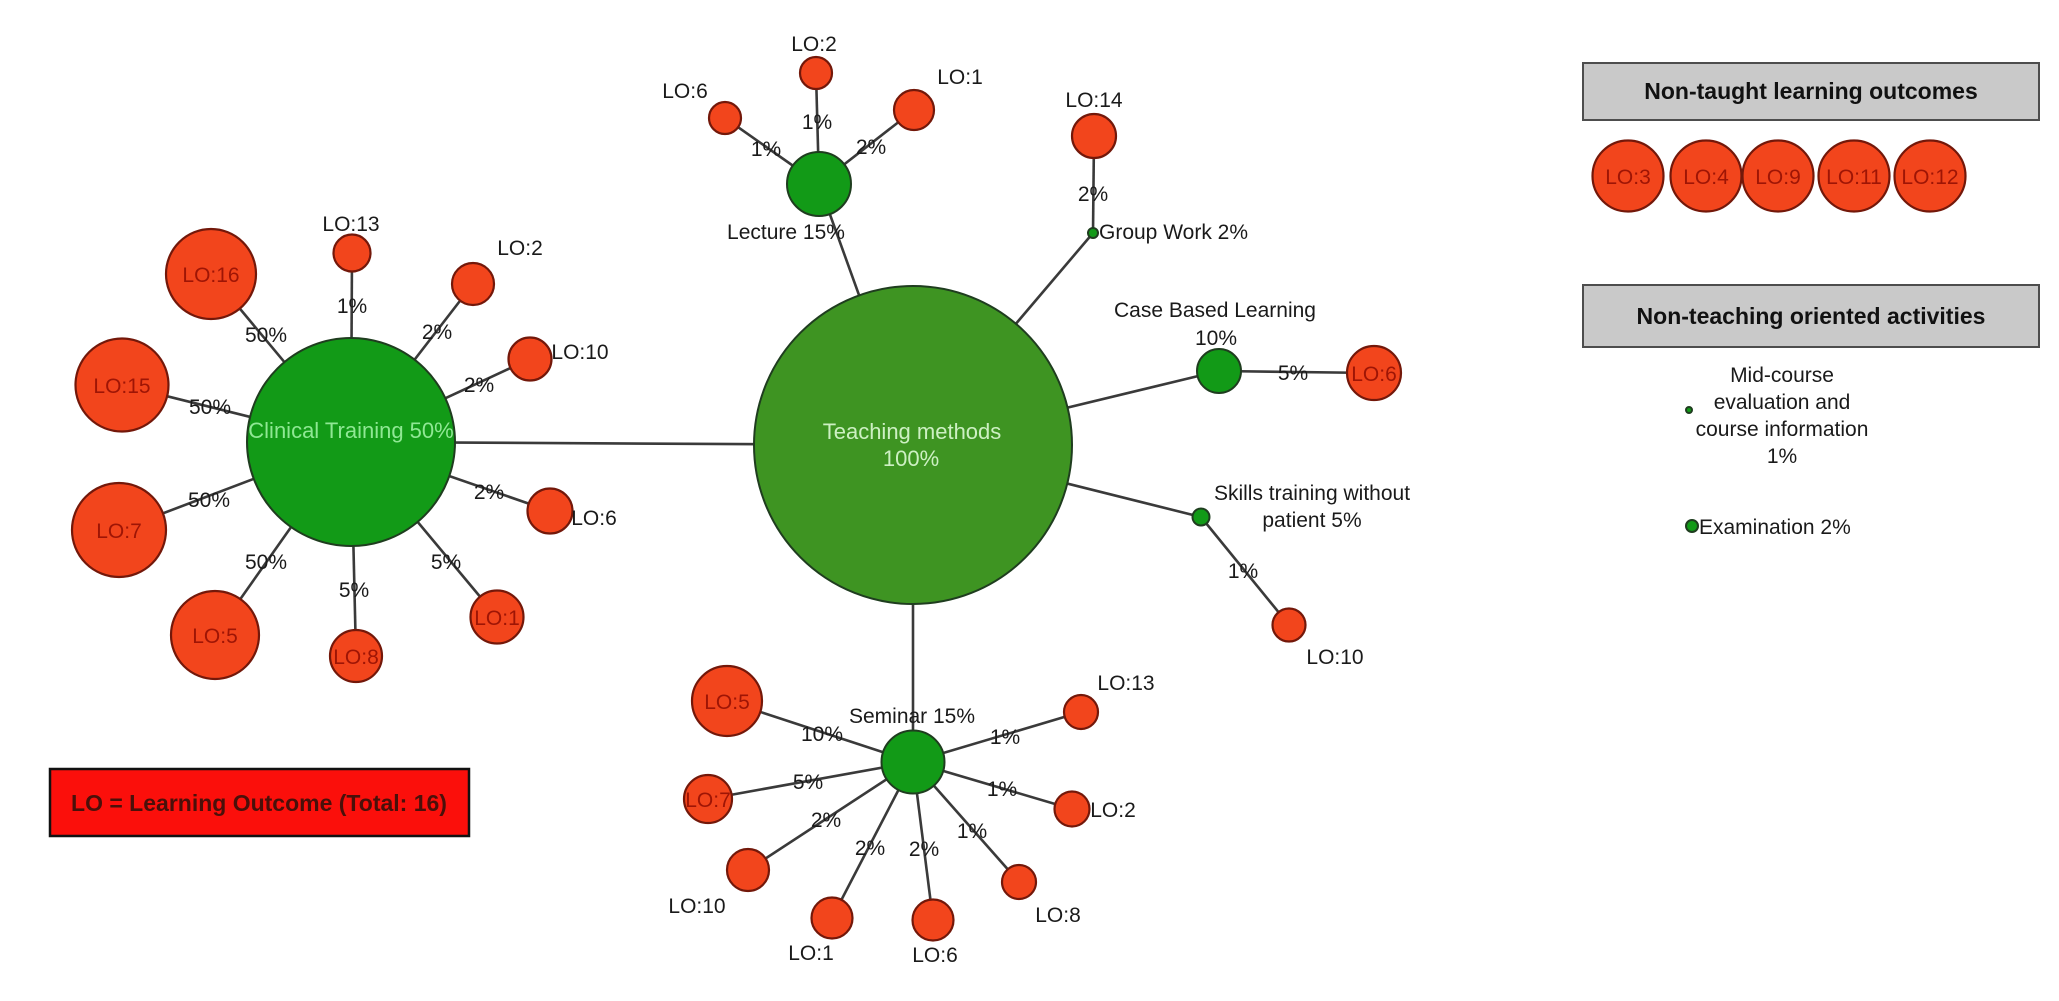 The width and height of the screenshot is (2059, 1001). I want to click on svg-text:Non-teaching oriented activiti: Non-teaching oriented activities, so click(1811, 316).